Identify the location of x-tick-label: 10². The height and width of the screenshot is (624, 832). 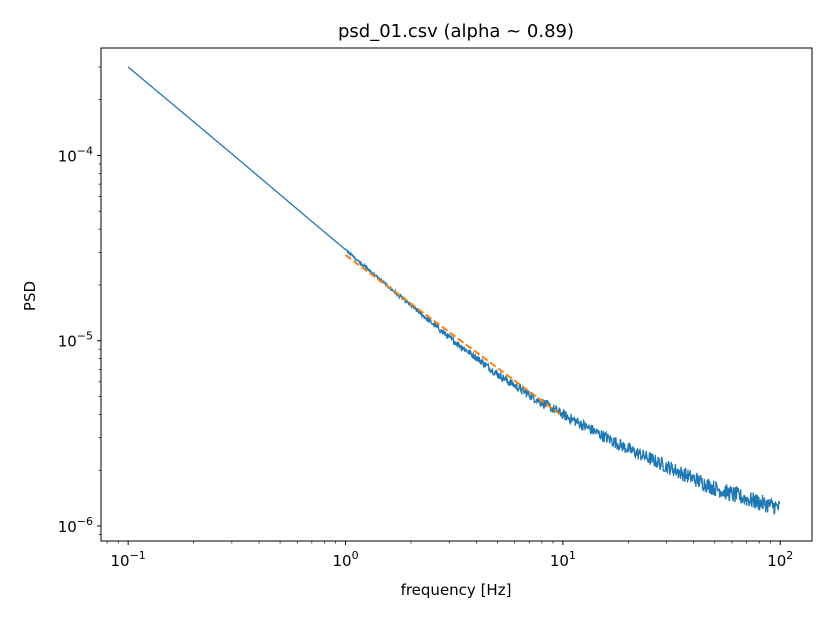
(780, 559).